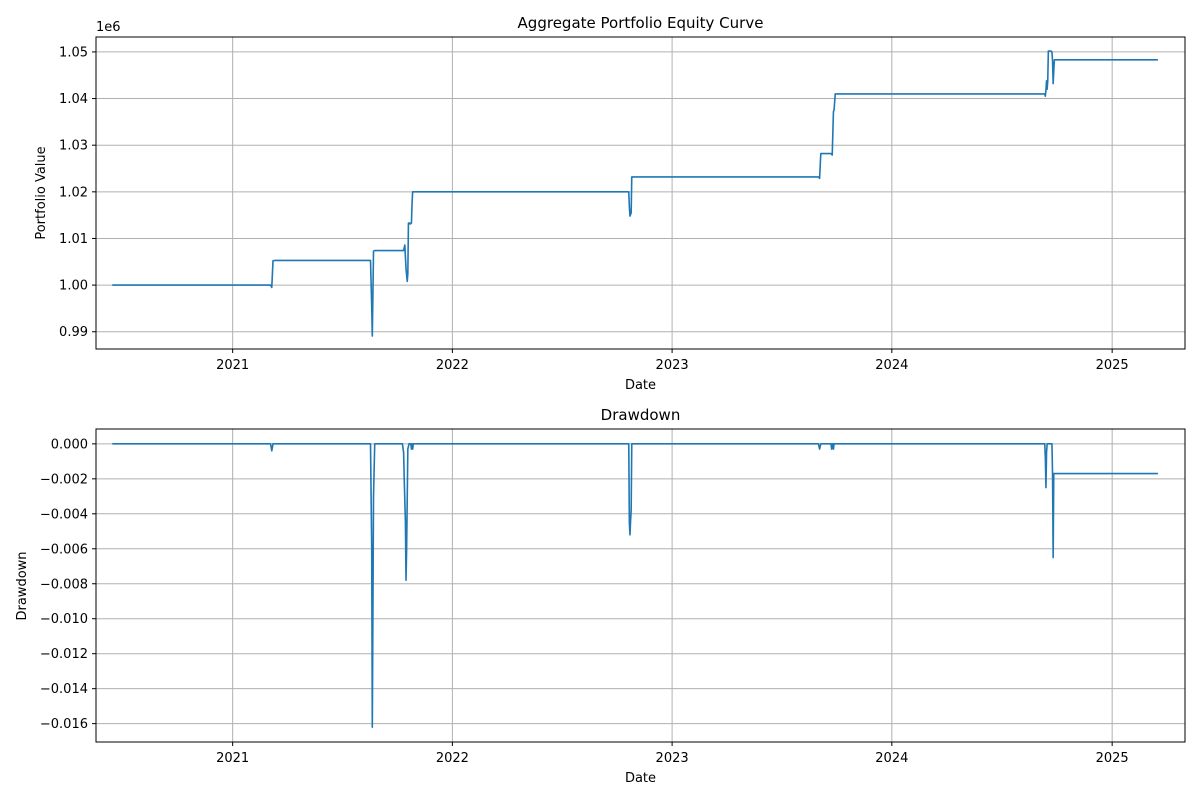 The height and width of the screenshot is (800, 1200). Describe the element at coordinates (452, 758) in the screenshot. I see `drawdown-x-tick-label: 2022` at that location.